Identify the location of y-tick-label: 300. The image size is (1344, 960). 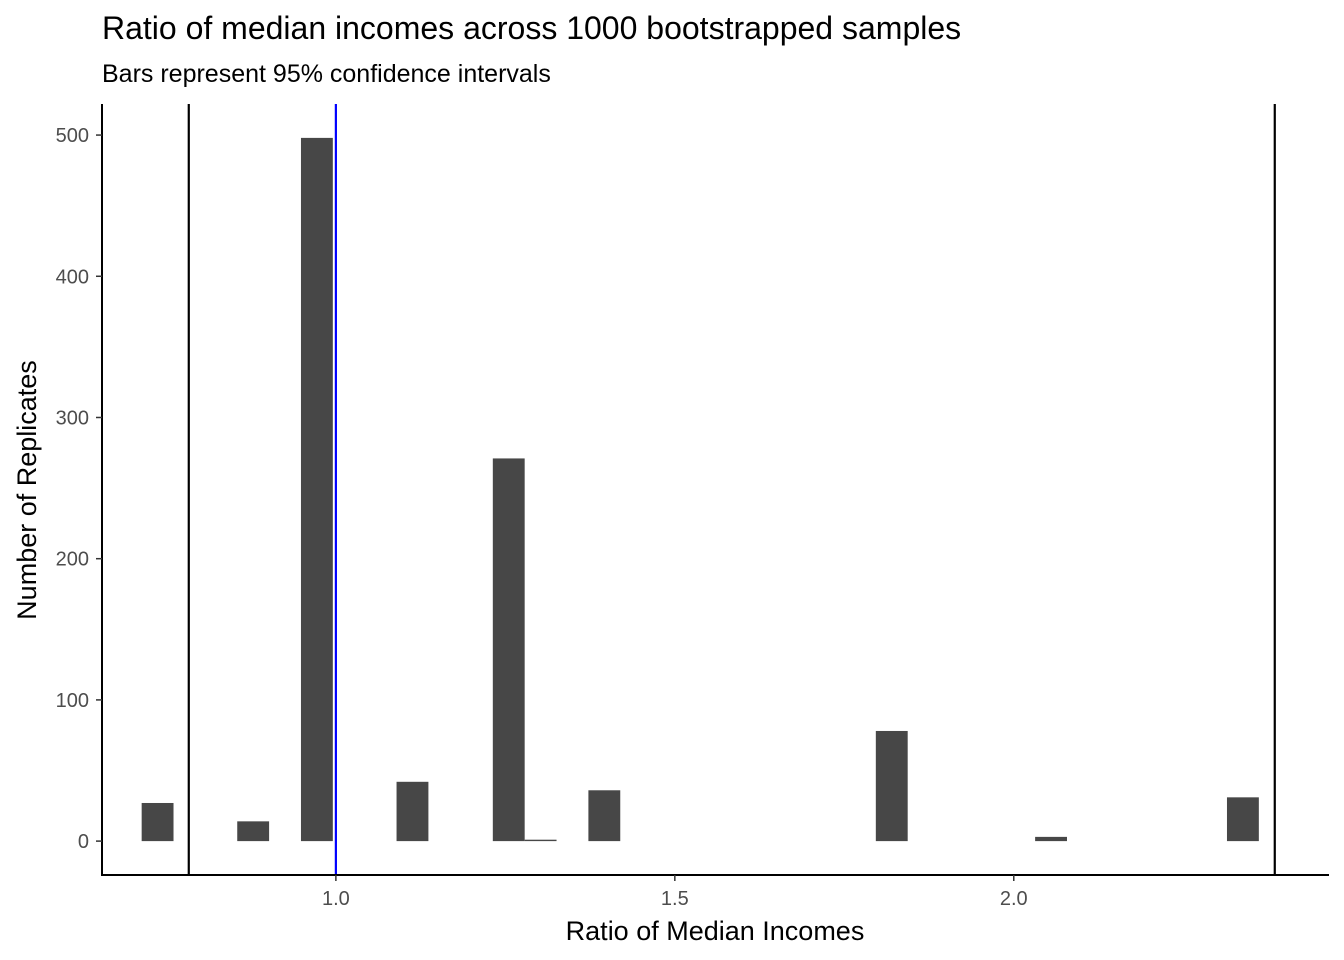
(72, 418).